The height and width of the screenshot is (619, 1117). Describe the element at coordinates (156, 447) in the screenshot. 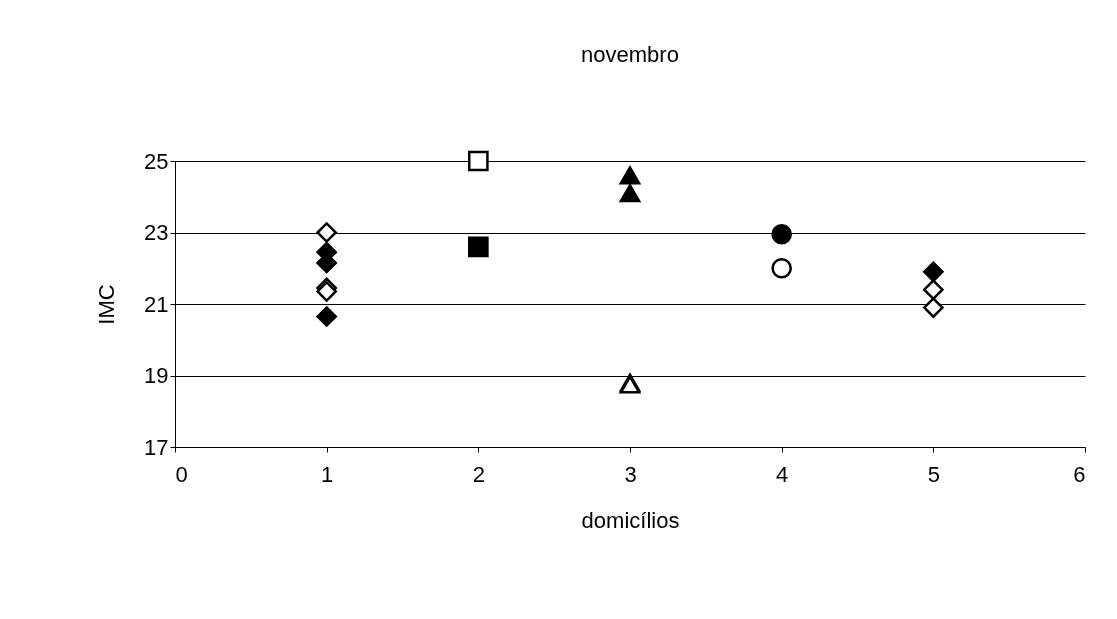

I see `y-tick-label: 17` at that location.